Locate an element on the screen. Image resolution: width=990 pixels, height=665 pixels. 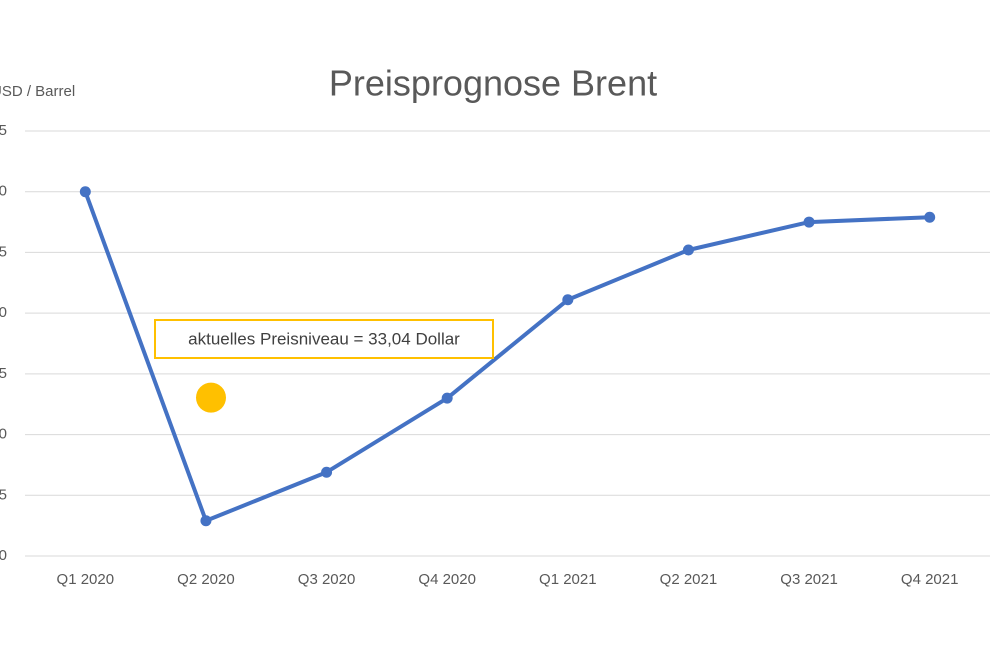
y-tick-label: 45 is located at coordinates (3, 251).